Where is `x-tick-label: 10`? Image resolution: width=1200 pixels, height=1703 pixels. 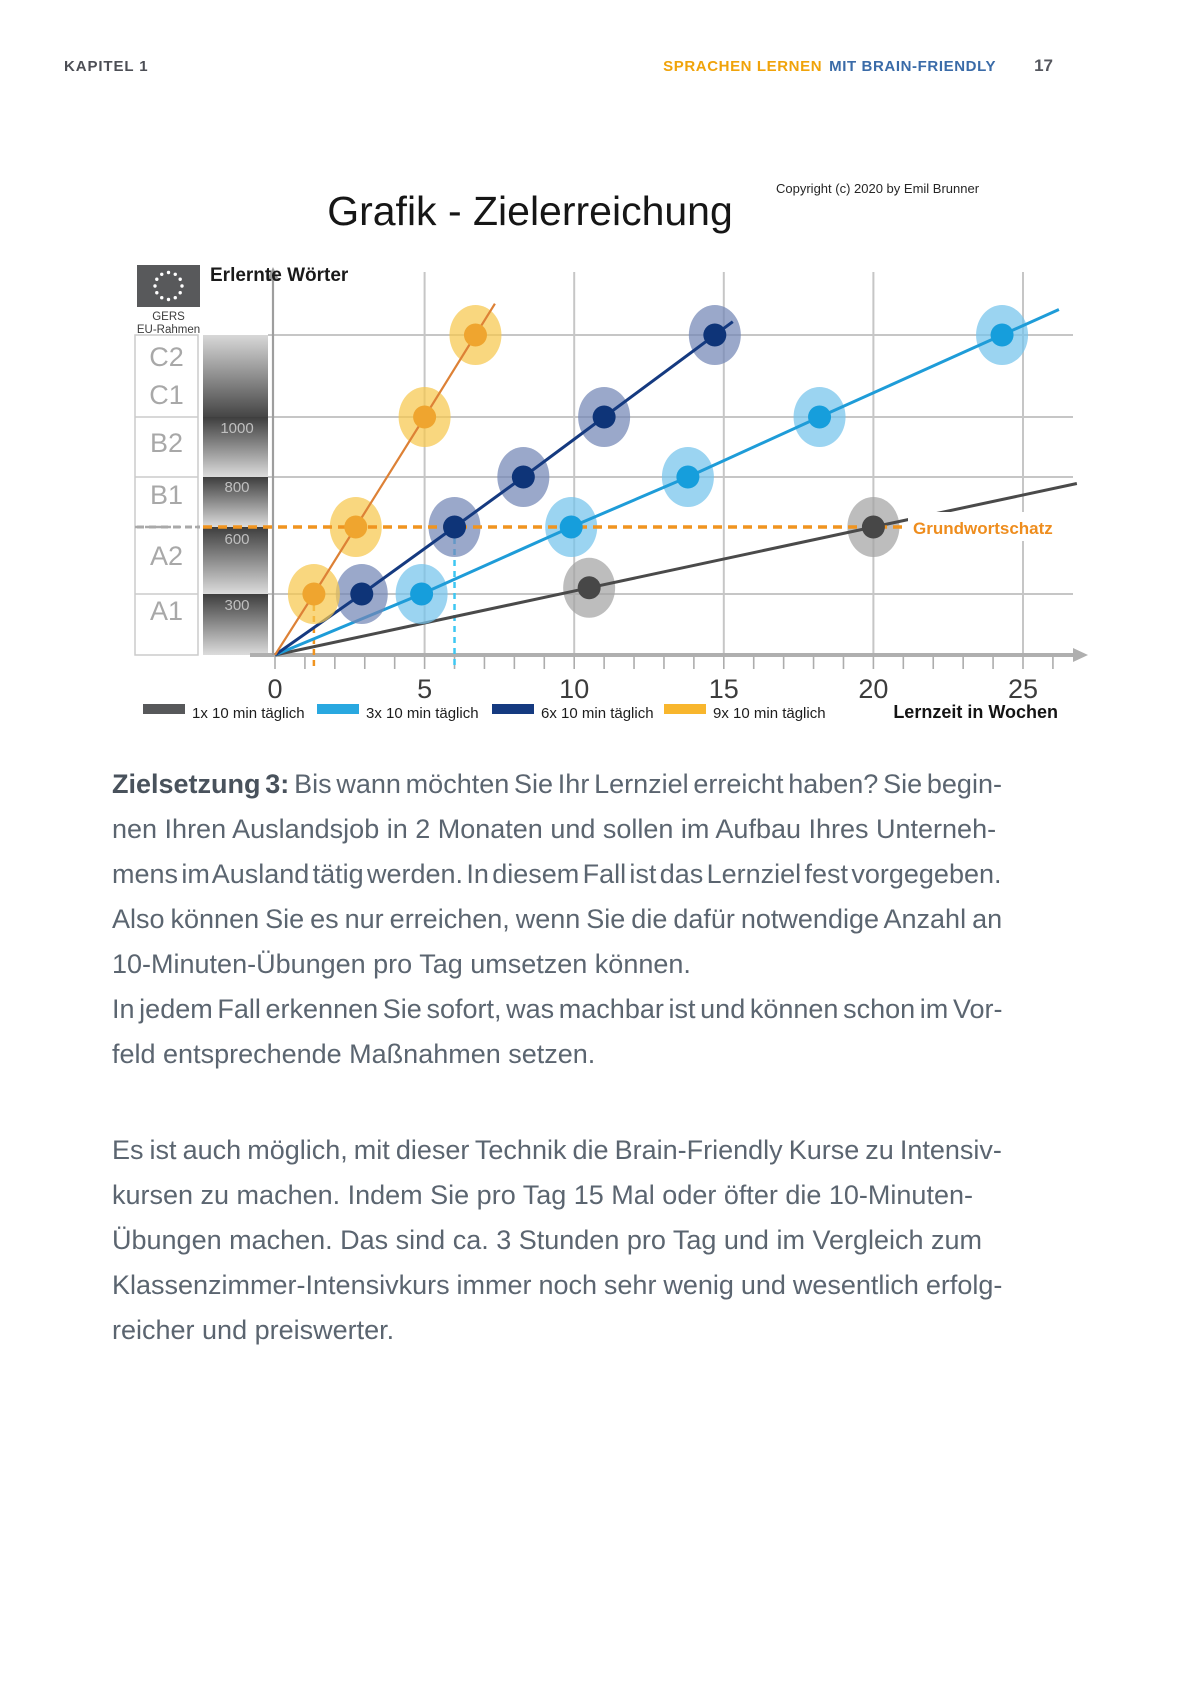 x-tick-label: 10 is located at coordinates (574, 689).